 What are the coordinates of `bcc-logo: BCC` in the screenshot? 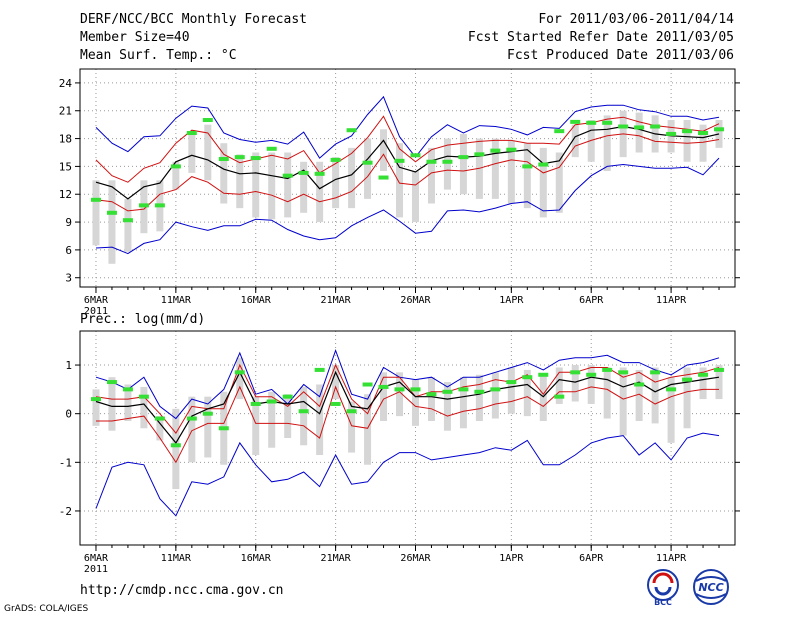 It's located at (663, 588).